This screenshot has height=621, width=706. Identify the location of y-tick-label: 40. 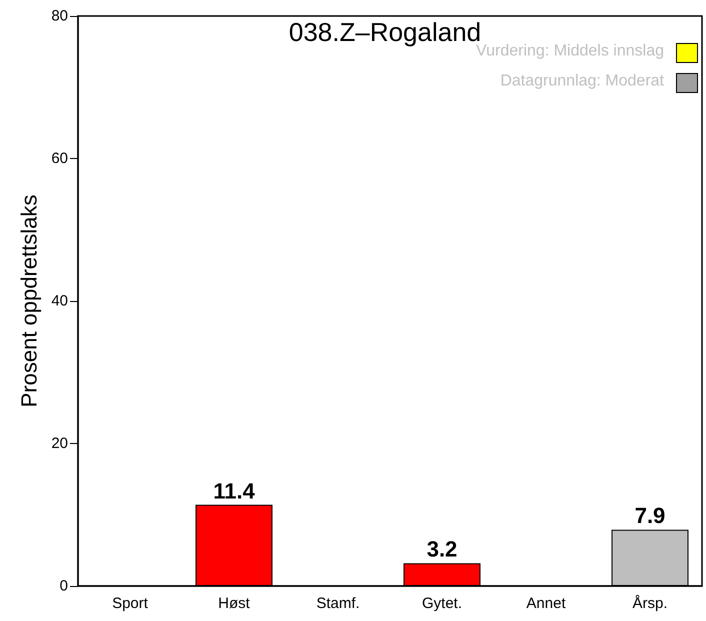
(59, 301).